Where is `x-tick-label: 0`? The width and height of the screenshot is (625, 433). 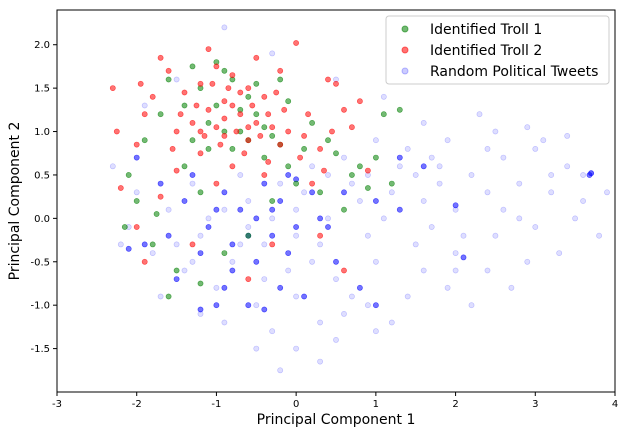 x-tick-label: 0 is located at coordinates (296, 404).